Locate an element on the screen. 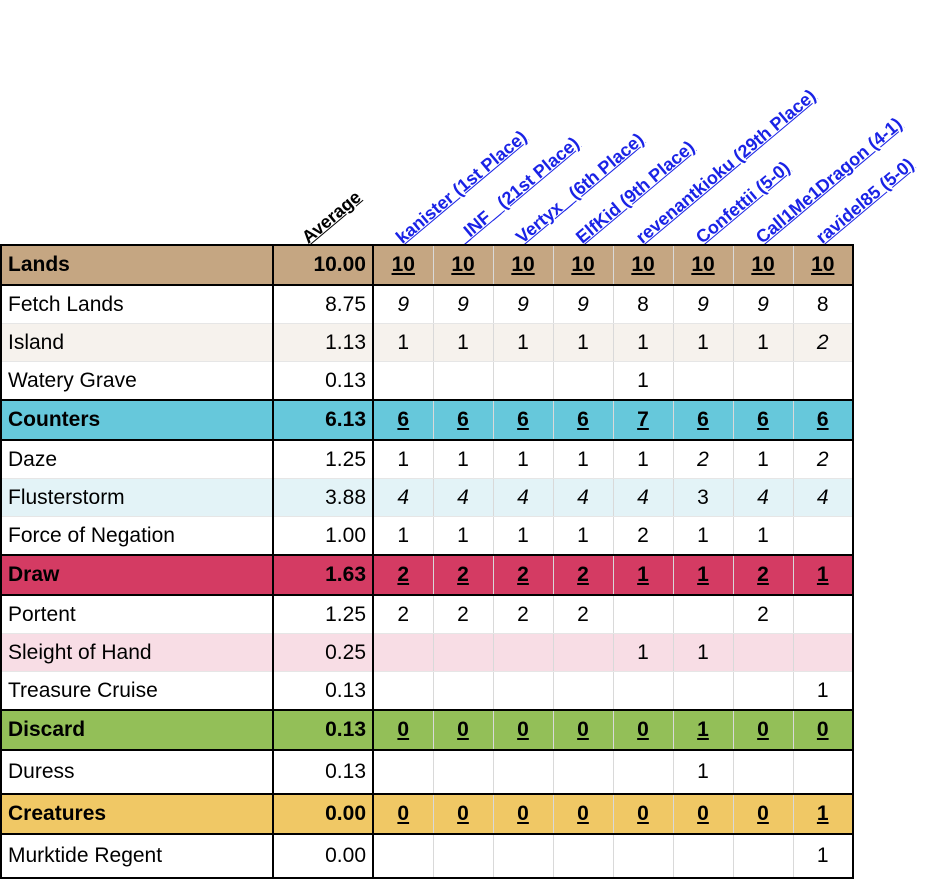 The height and width of the screenshot is (879, 937). card-name: Duress is located at coordinates (137, 772).